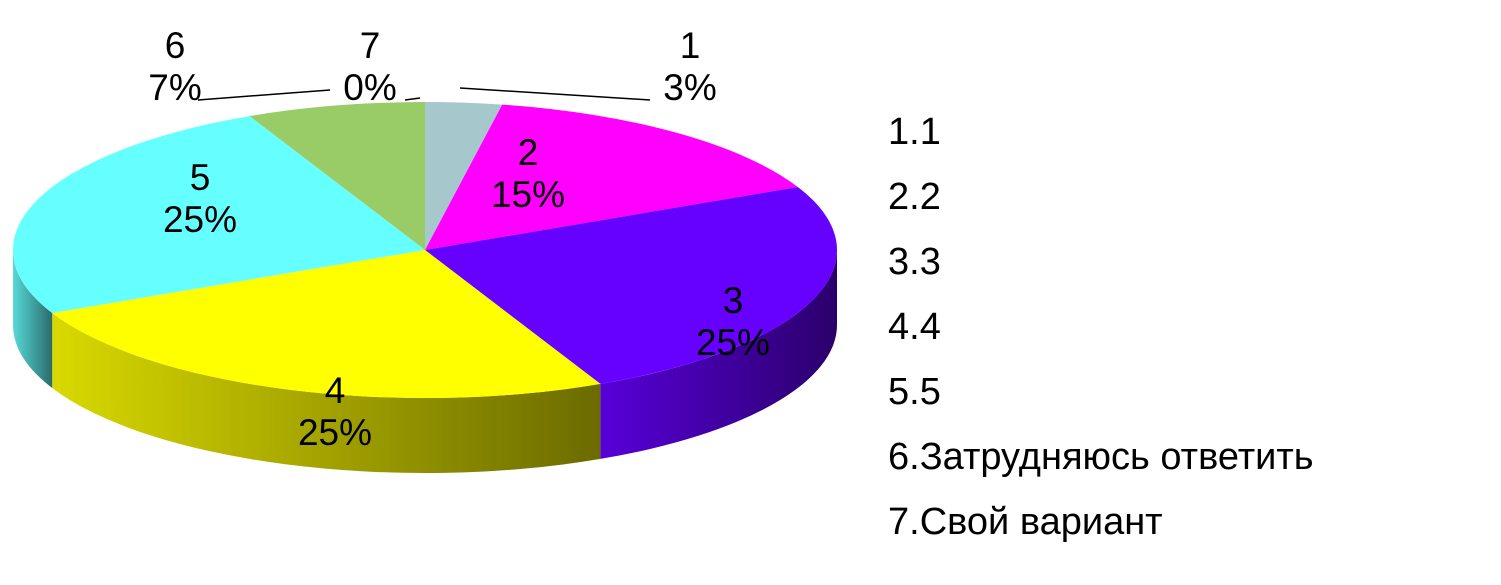 The height and width of the screenshot is (585, 1501). What do you see at coordinates (914, 197) in the screenshot?
I see `legend-entry-2: 2.2` at bounding box center [914, 197].